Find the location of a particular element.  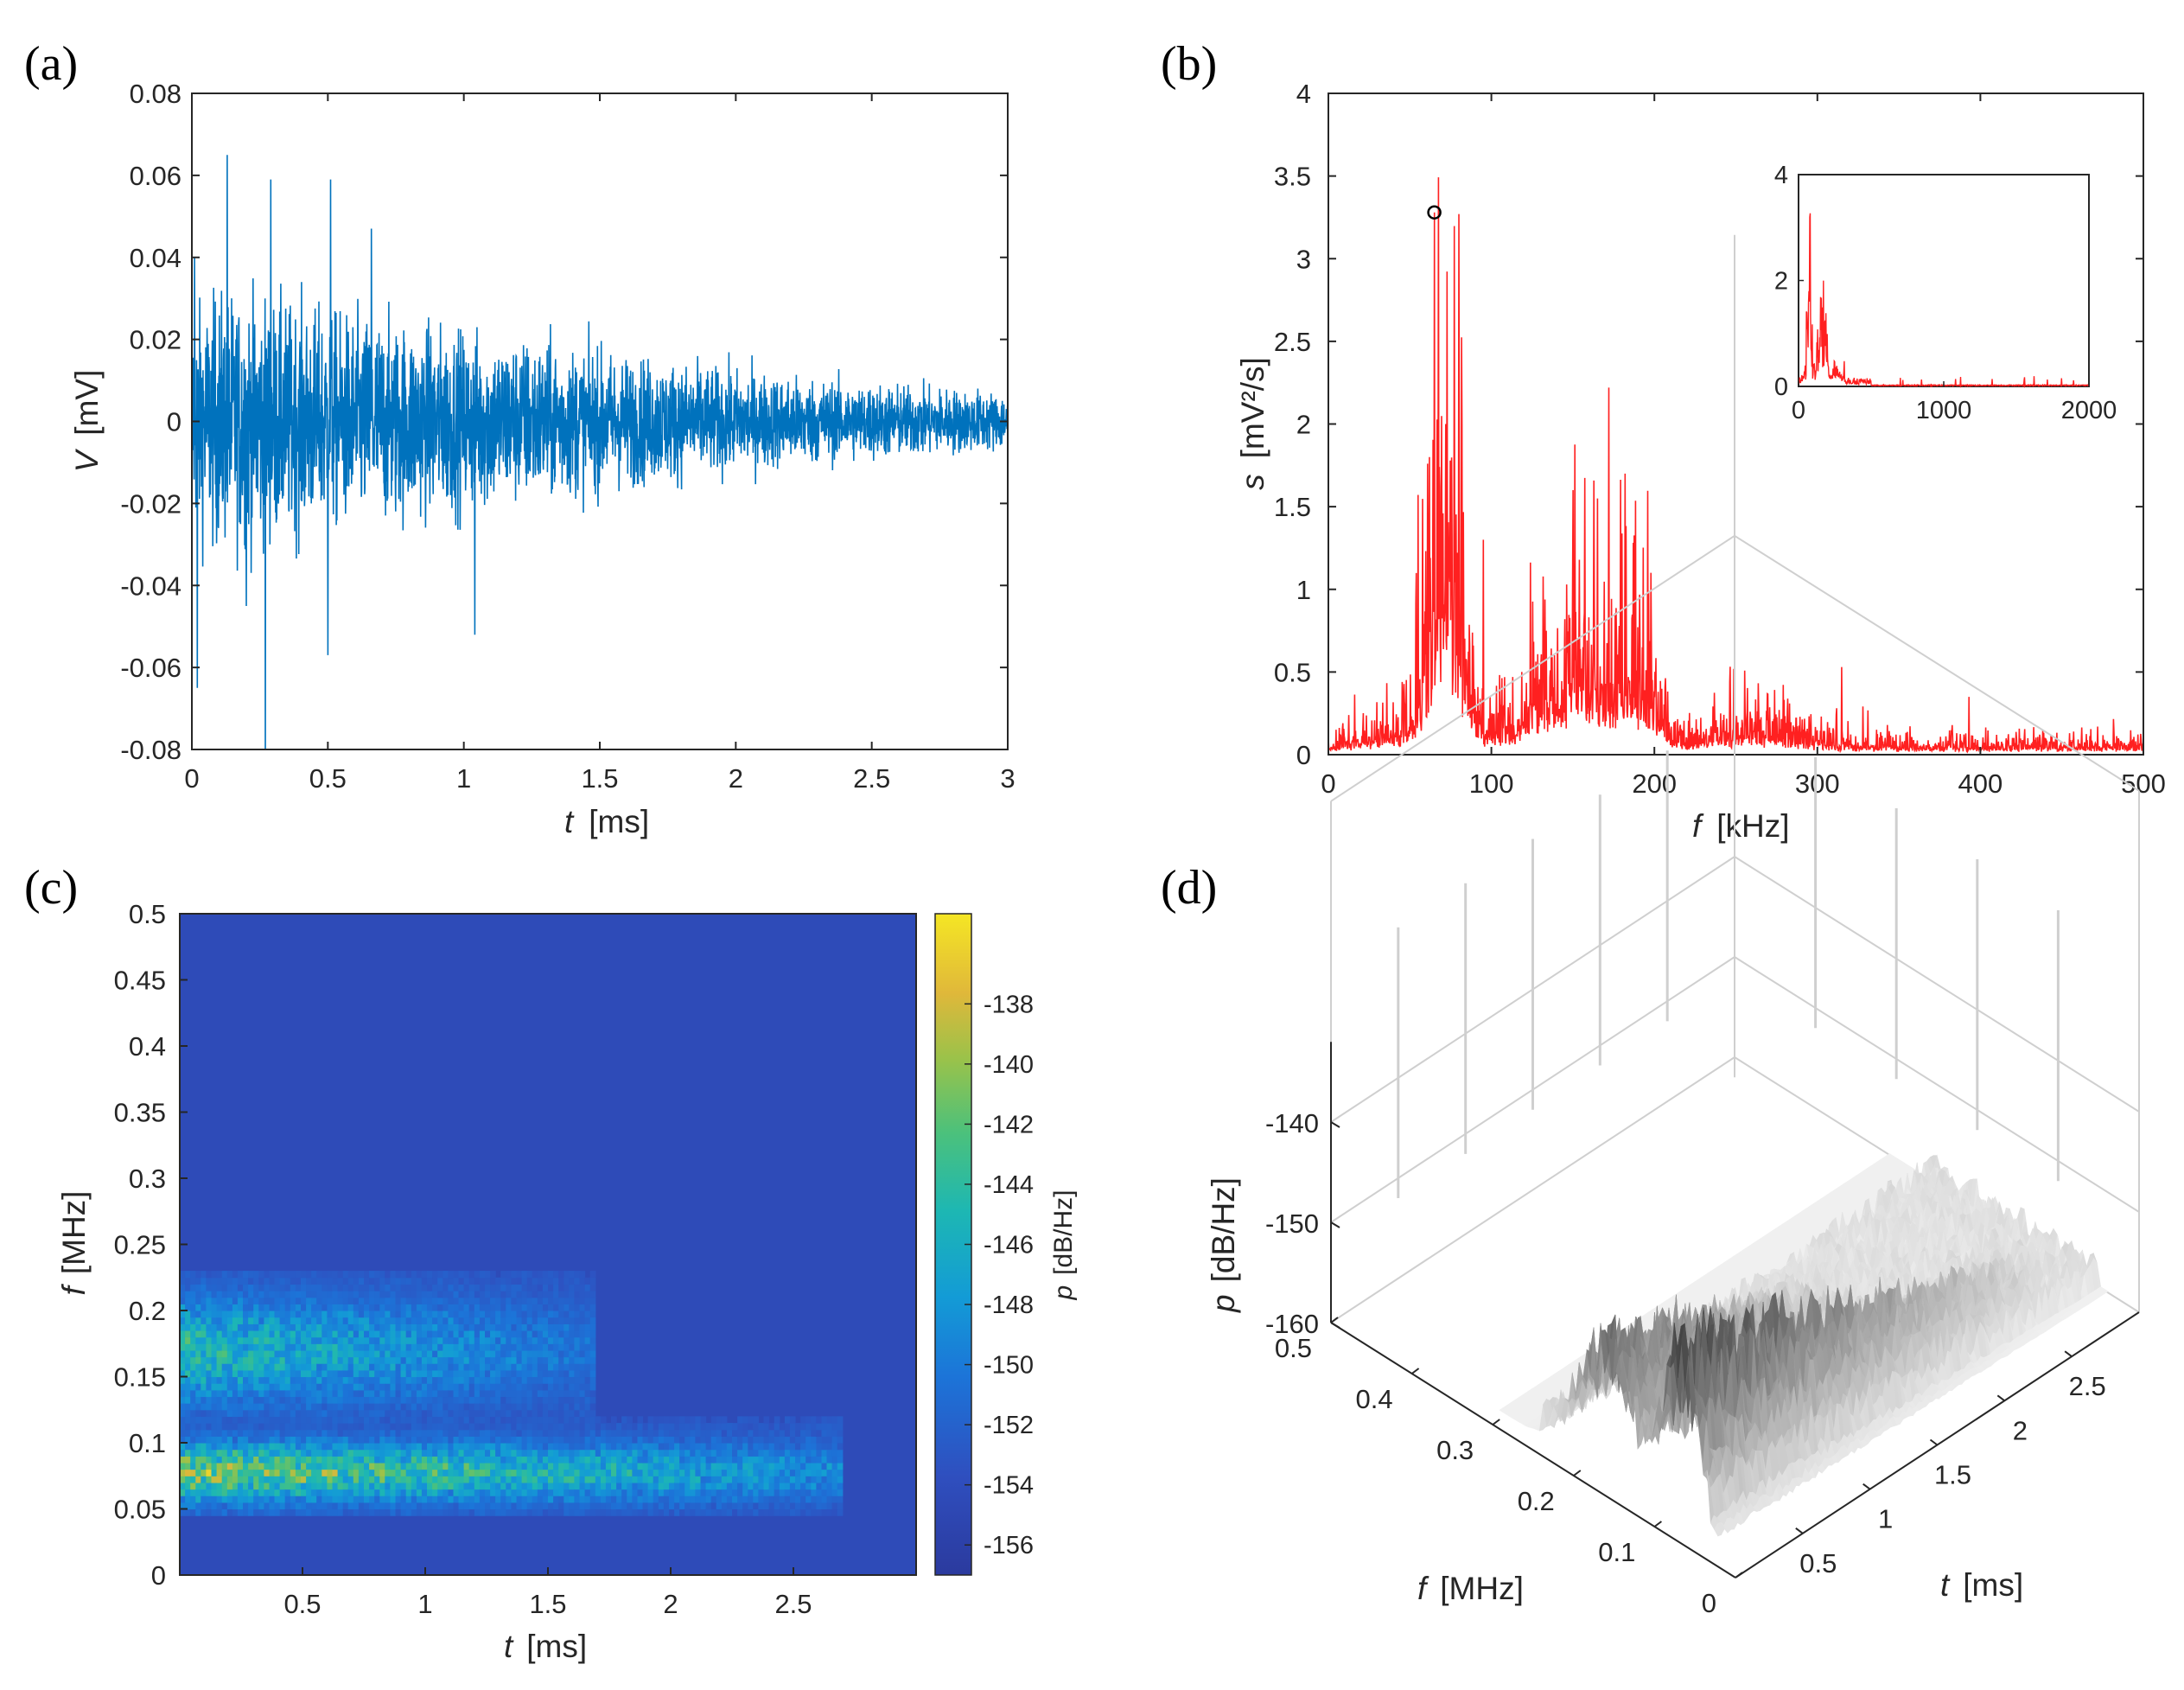

chart-b-xtick-label: 200 is located at coordinates (1655, 783).